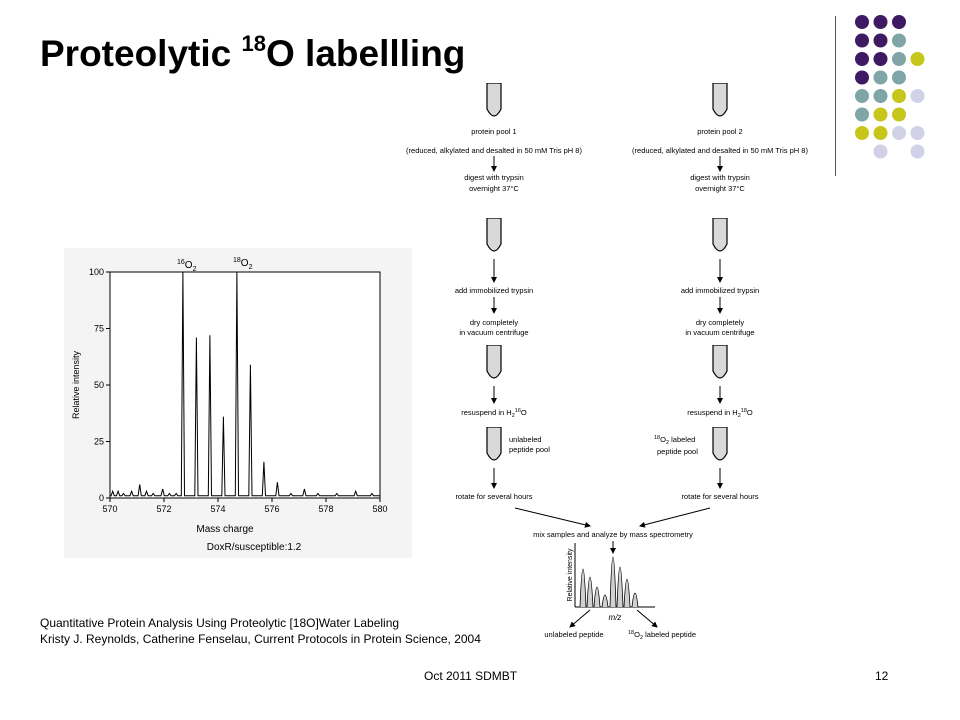 This screenshot has width=960, height=720. What do you see at coordinates (494, 188) in the screenshot?
I see `left-step-overnight: overnight 37°C` at bounding box center [494, 188].